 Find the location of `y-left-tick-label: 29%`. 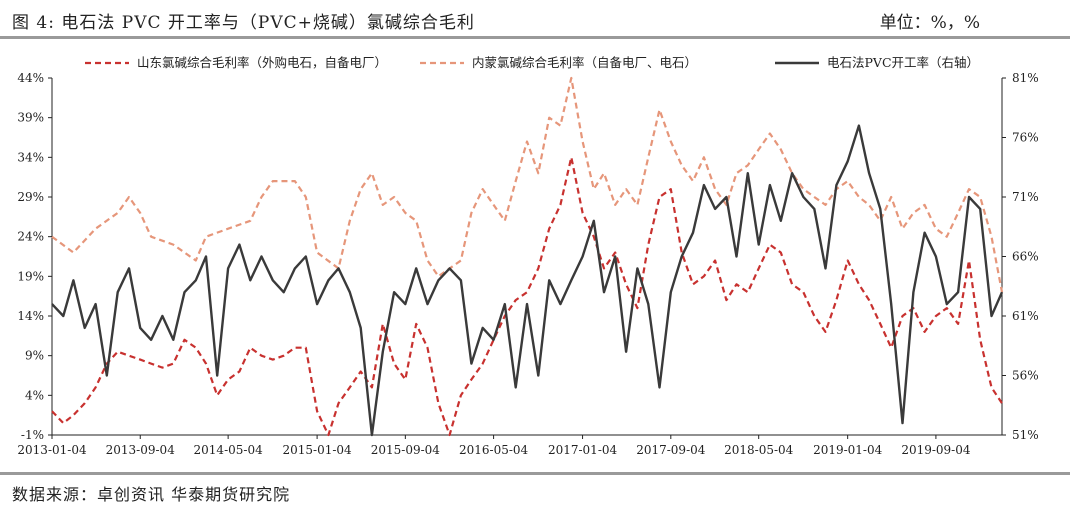

y-left-tick-label: 29% is located at coordinates (30, 197).